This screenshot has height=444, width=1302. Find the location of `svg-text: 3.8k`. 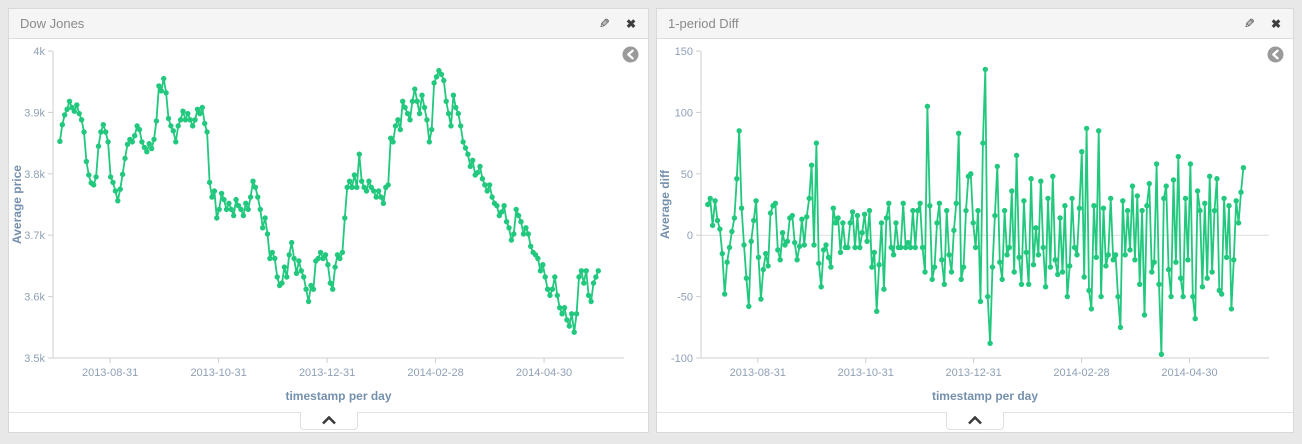

svg-text: 3.8k is located at coordinates (34, 175).